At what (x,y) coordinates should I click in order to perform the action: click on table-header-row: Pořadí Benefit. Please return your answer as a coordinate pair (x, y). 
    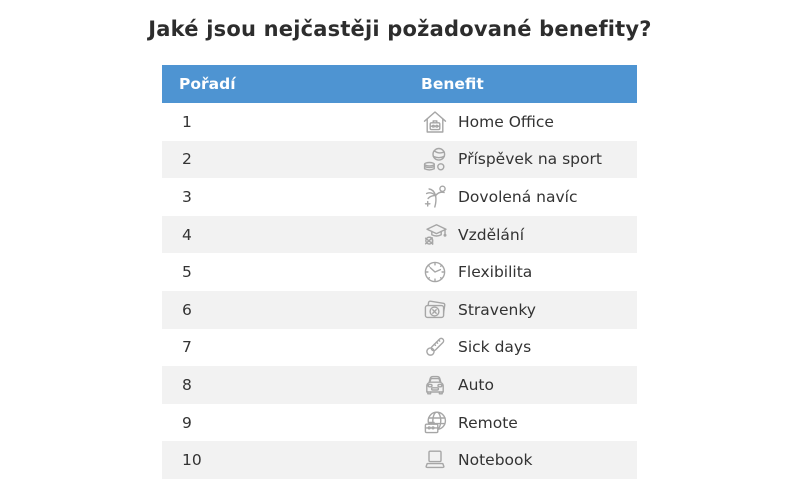
    Looking at the image, I should click on (399, 84).